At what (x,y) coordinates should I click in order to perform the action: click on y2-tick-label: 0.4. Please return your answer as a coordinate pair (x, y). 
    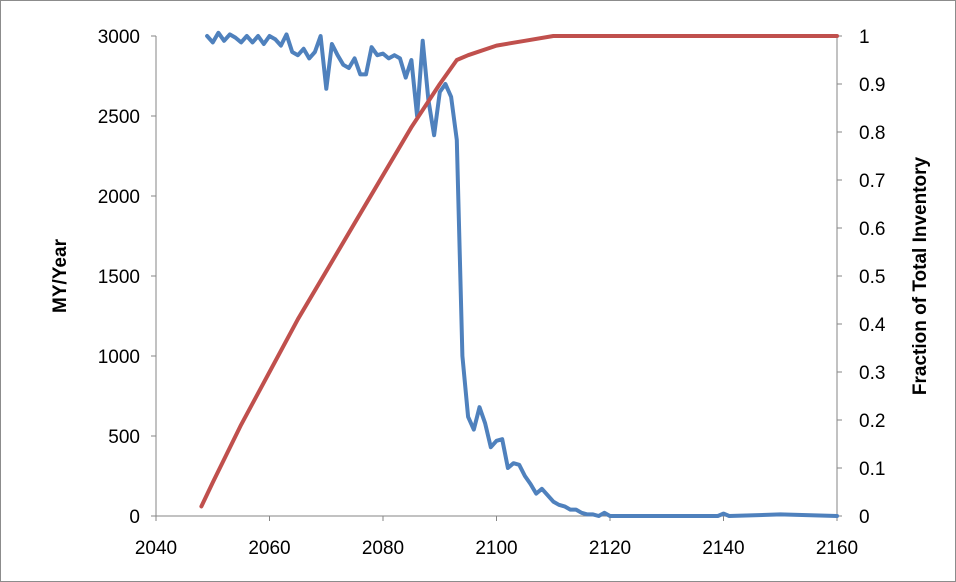
    Looking at the image, I should click on (872, 325).